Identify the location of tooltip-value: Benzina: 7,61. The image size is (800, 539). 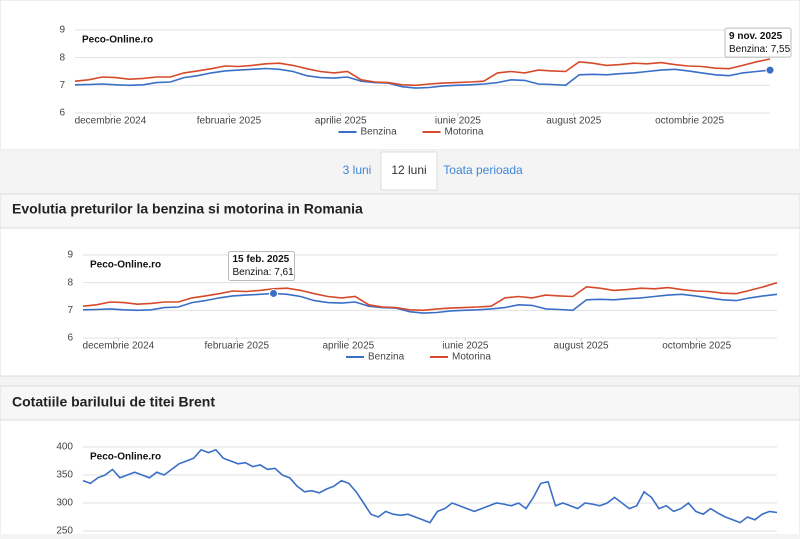
(264, 272).